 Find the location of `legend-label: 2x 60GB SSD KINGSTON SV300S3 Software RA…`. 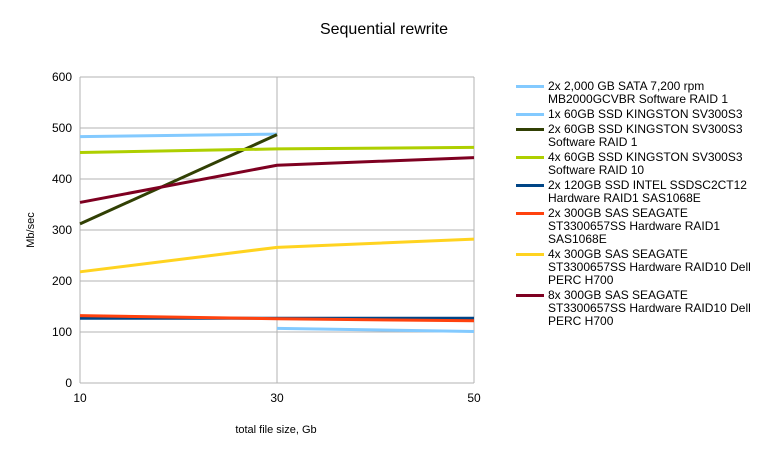

legend-label: 2x 60GB SSD KINGSTON SV300S3 Software RA… is located at coordinates (645, 135).